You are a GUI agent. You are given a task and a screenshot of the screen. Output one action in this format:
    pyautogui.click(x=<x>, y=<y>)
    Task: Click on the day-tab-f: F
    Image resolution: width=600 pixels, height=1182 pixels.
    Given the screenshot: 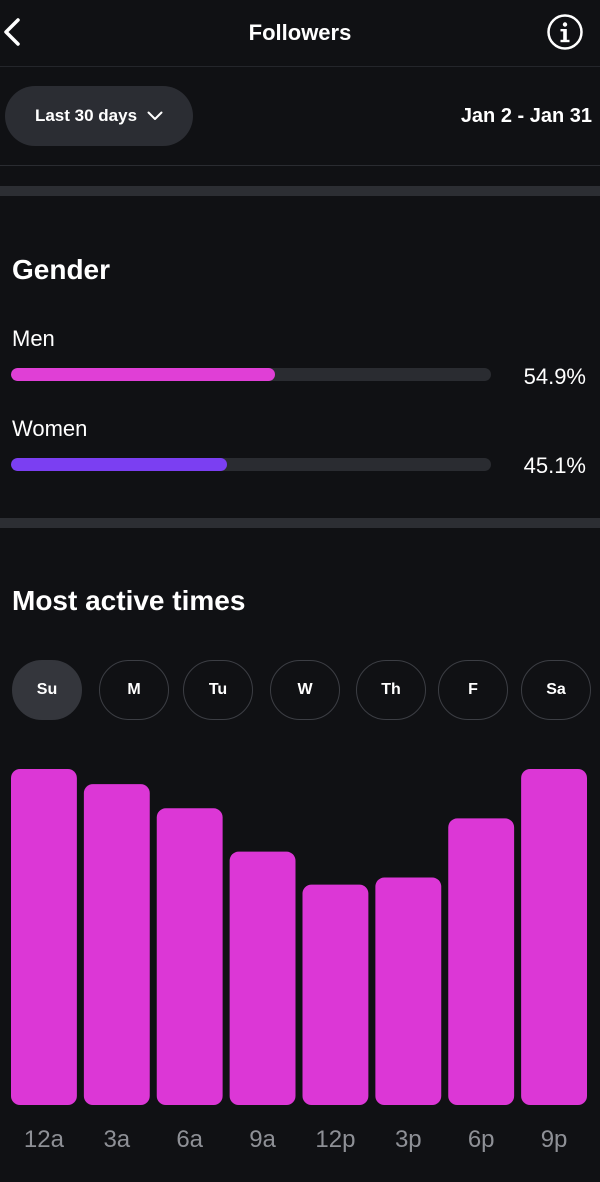 What is the action you would take?
    pyautogui.click(x=473, y=690)
    